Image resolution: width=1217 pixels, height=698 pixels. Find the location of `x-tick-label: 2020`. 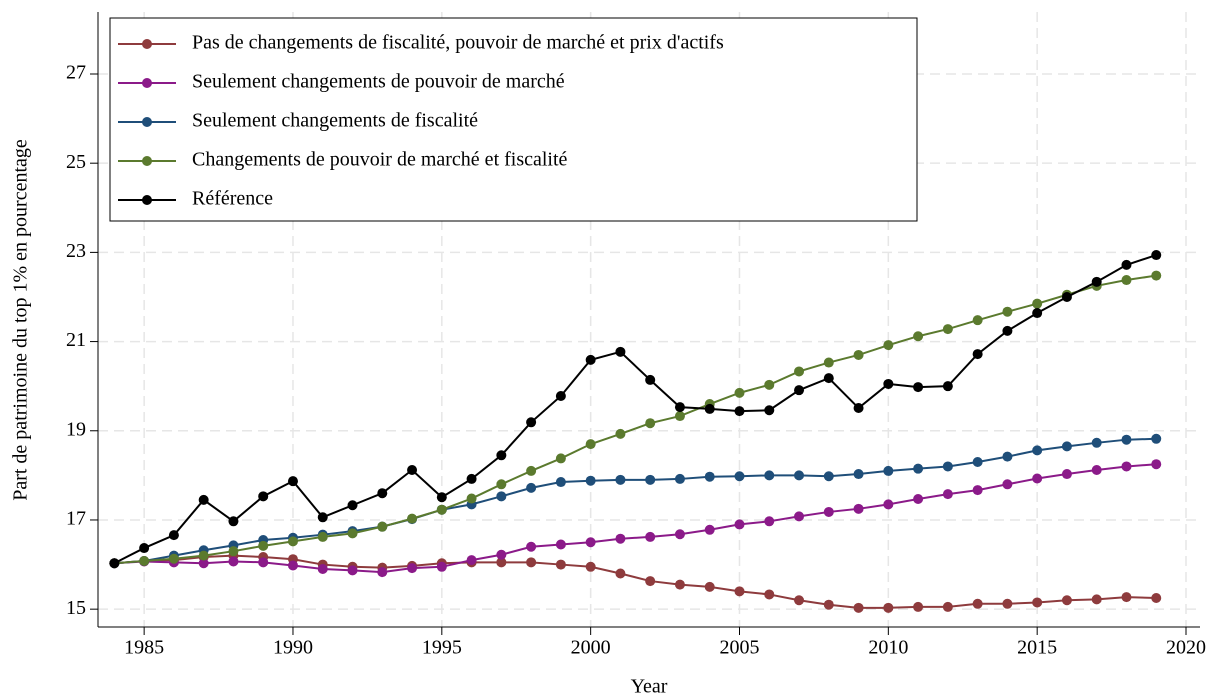

x-tick-label: 2020 is located at coordinates (1186, 648).